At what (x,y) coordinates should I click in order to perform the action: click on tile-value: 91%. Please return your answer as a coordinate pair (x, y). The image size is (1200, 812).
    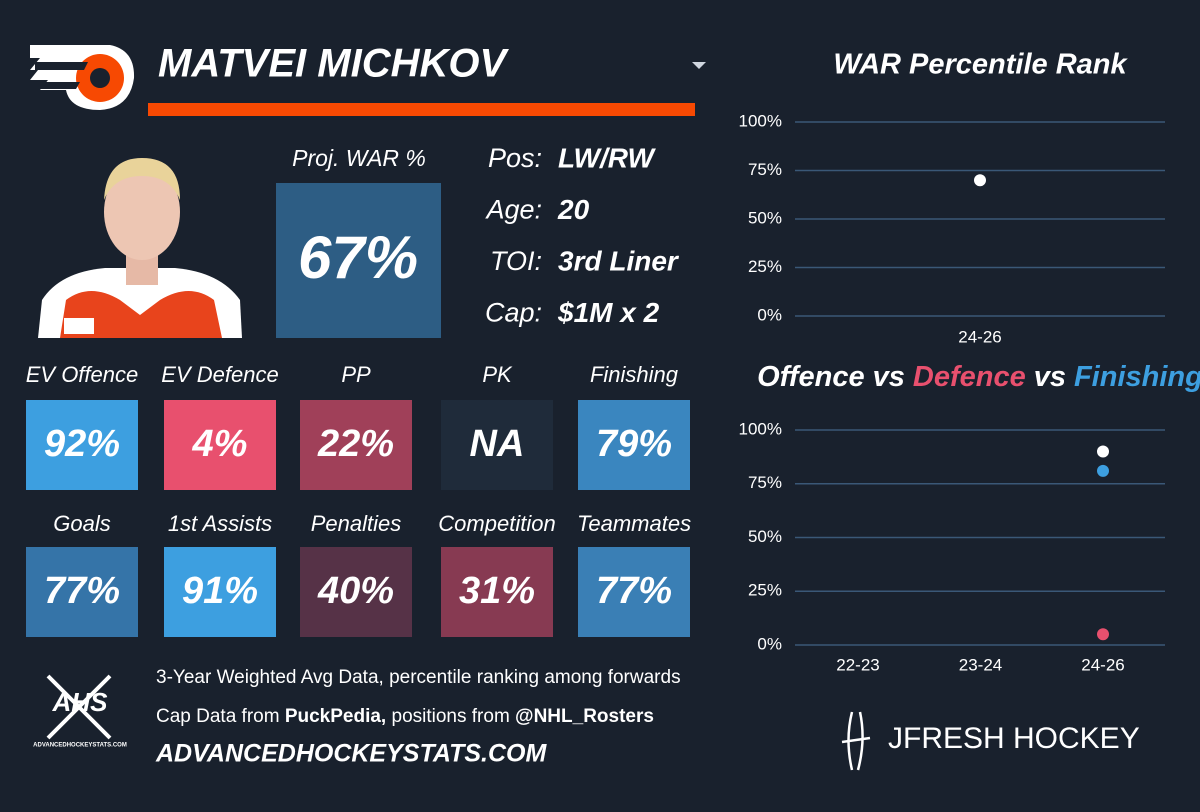
    Looking at the image, I should click on (220, 591).